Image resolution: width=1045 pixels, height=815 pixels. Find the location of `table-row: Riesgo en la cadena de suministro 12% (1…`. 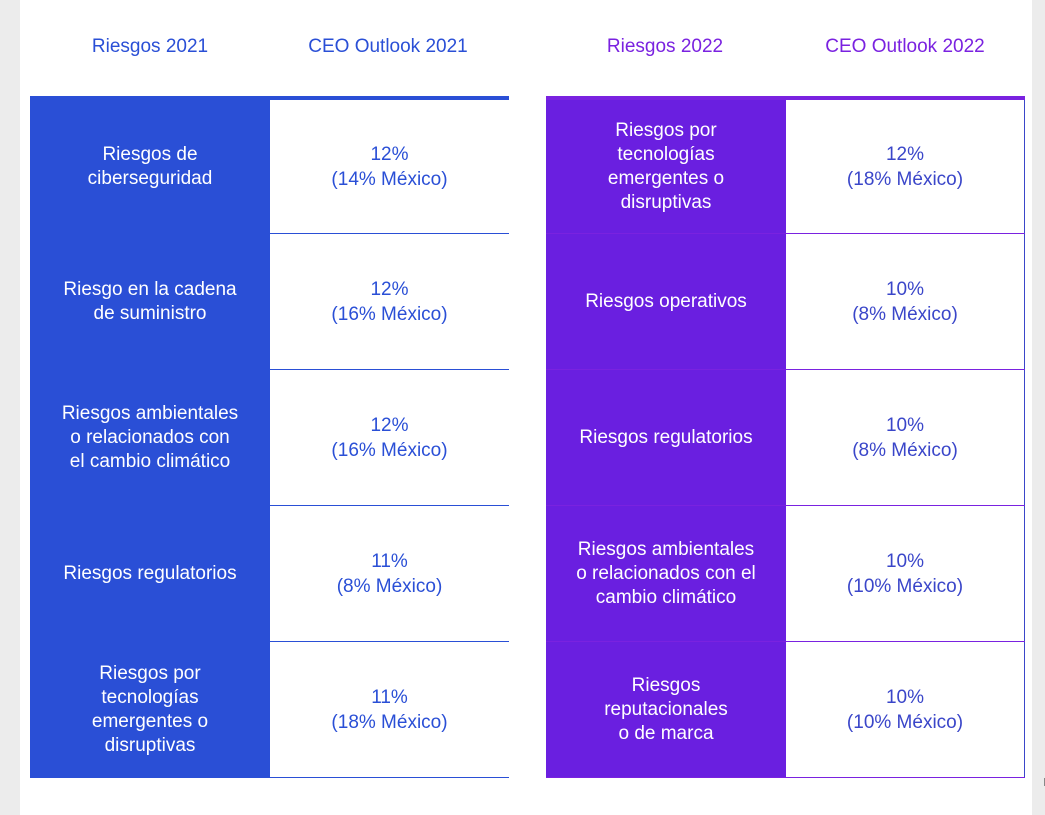

table-row: Riesgo en la cadena de suministro 12% (1… is located at coordinates (269, 302).